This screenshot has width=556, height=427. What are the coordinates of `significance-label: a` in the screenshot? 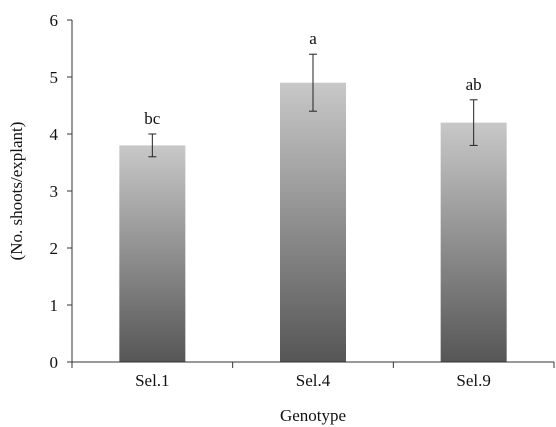 It's located at (313, 38).